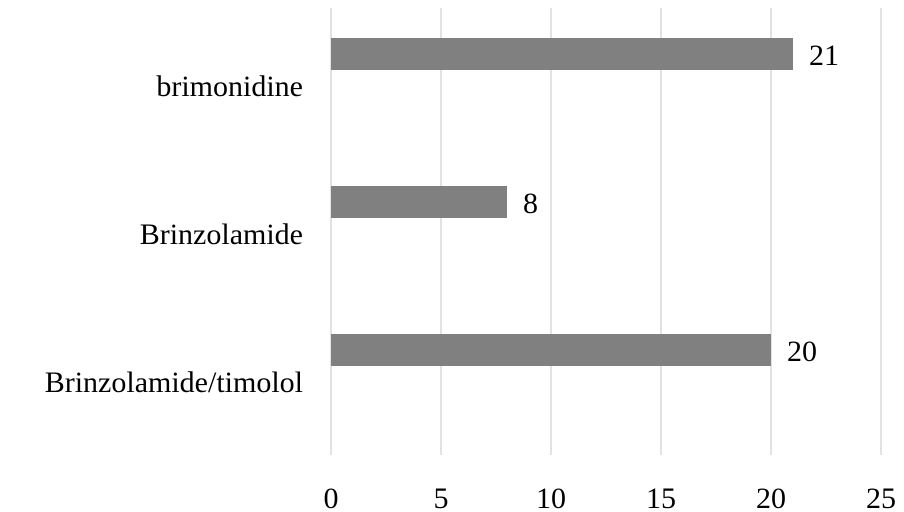 This screenshot has width=904, height=512. What do you see at coordinates (441, 497) in the screenshot?
I see `x-tick-label: 5` at bounding box center [441, 497].